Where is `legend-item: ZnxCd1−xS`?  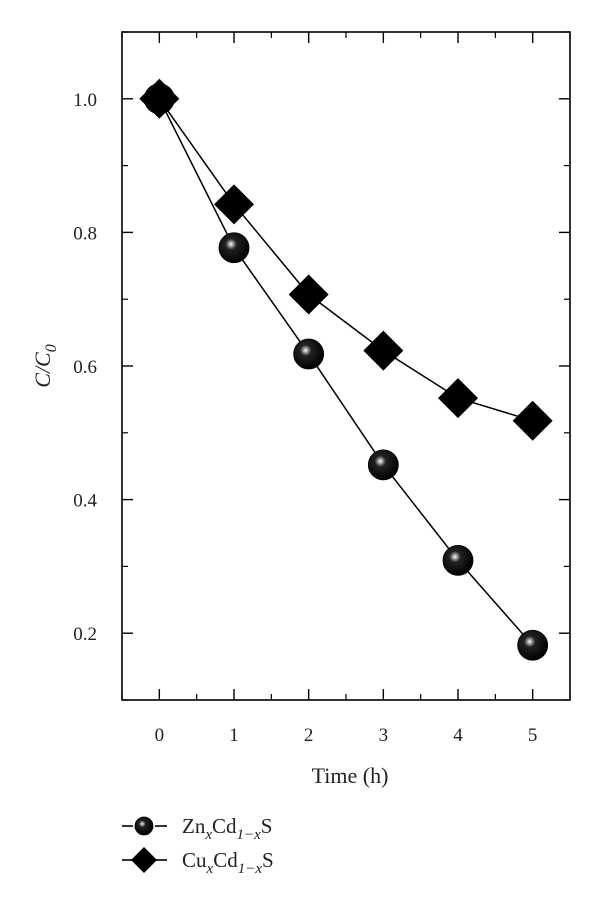
legend-item: ZnxCd1−xS is located at coordinates (197, 828).